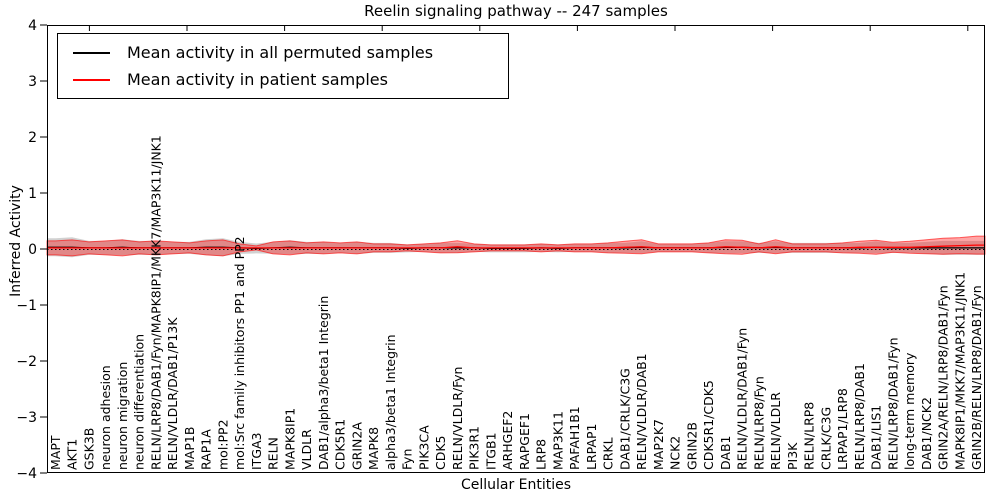 The image size is (1000, 500). Describe the element at coordinates (708, 425) in the screenshot. I see `x-tick-label: CDK5R1/CDK5` at that location.